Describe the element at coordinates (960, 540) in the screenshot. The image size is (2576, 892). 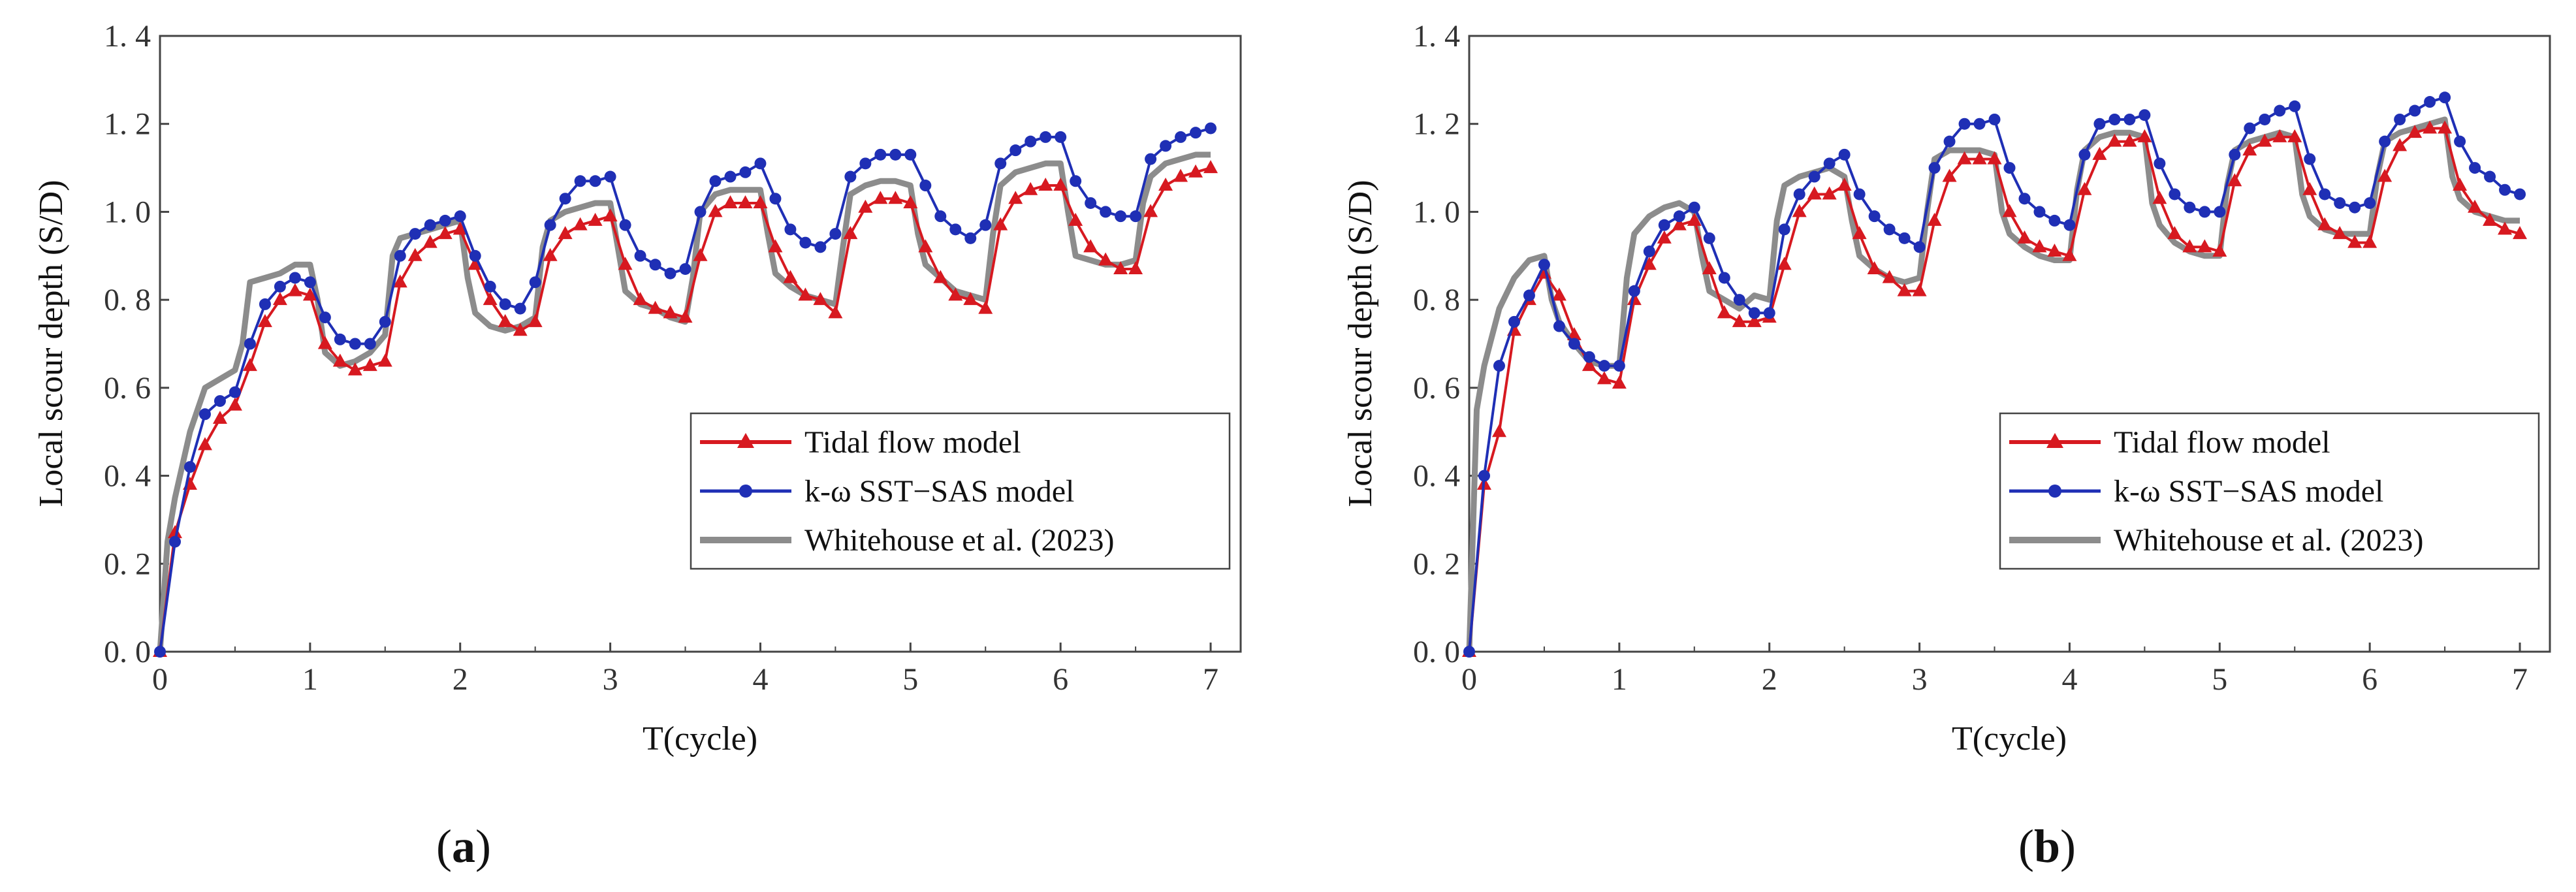
I see `legend-label-whitehouse: Whitehouse et al. (2023)` at that location.